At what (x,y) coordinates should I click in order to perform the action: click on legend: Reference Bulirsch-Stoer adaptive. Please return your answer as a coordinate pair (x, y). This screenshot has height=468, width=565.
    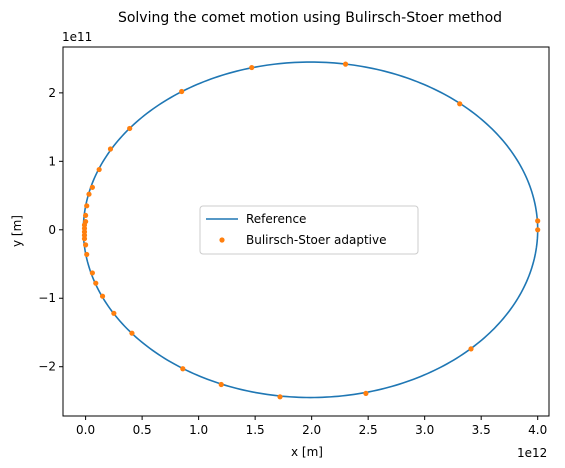
    Looking at the image, I should click on (309, 230).